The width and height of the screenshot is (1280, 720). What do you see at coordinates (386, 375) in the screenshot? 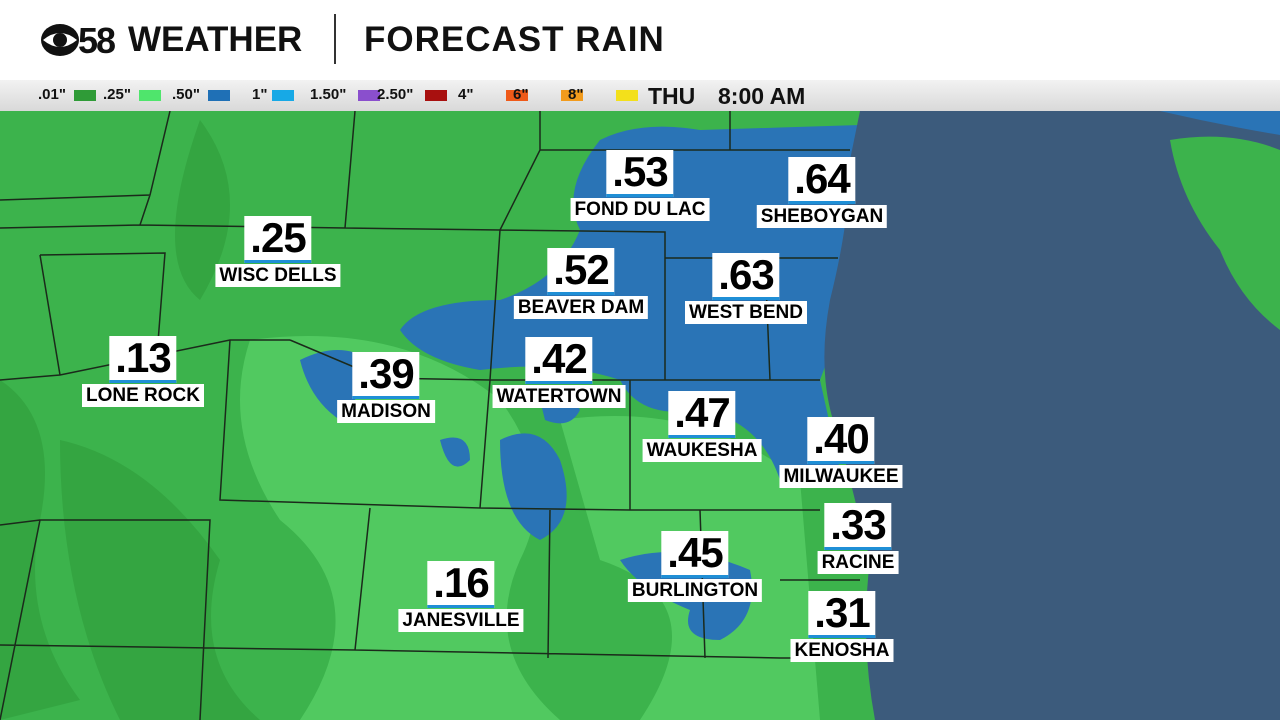
I see `city-value: .39` at bounding box center [386, 375].